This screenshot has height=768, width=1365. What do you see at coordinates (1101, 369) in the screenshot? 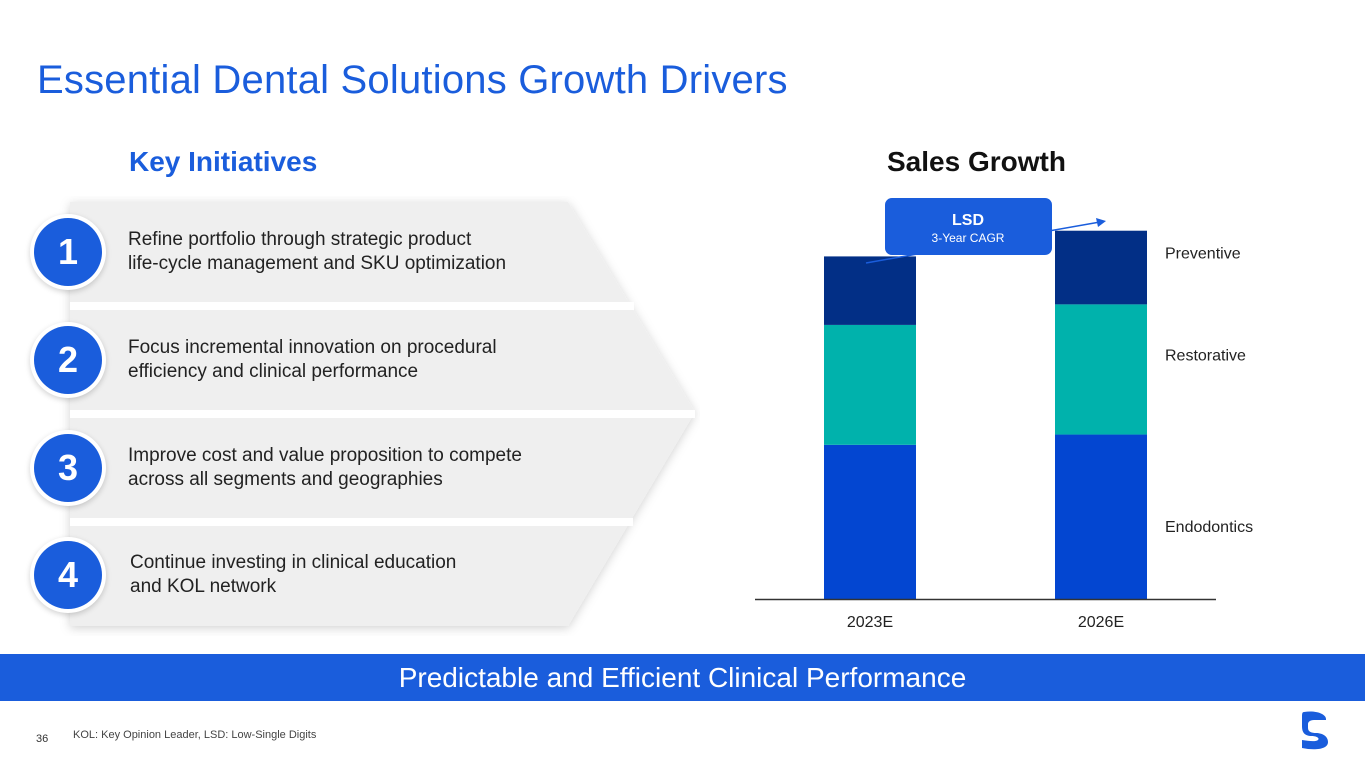
I see `bar-segment-restorative-2026e` at bounding box center [1101, 369].